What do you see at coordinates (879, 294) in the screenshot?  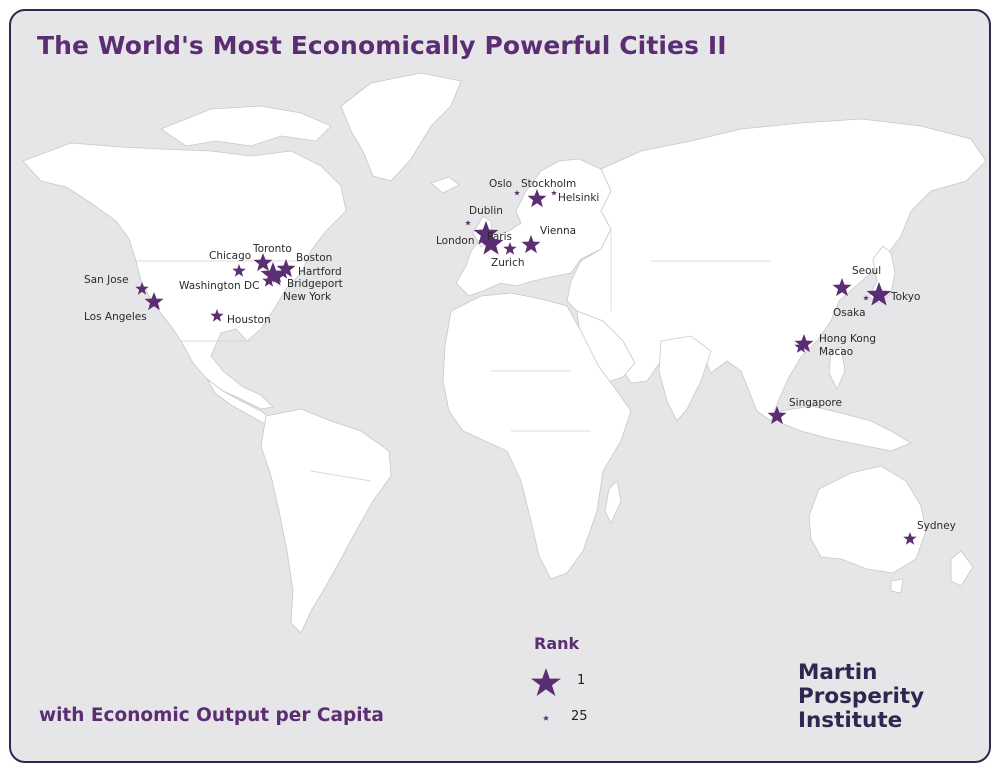 I see `city-marker-tokyo` at bounding box center [879, 294].